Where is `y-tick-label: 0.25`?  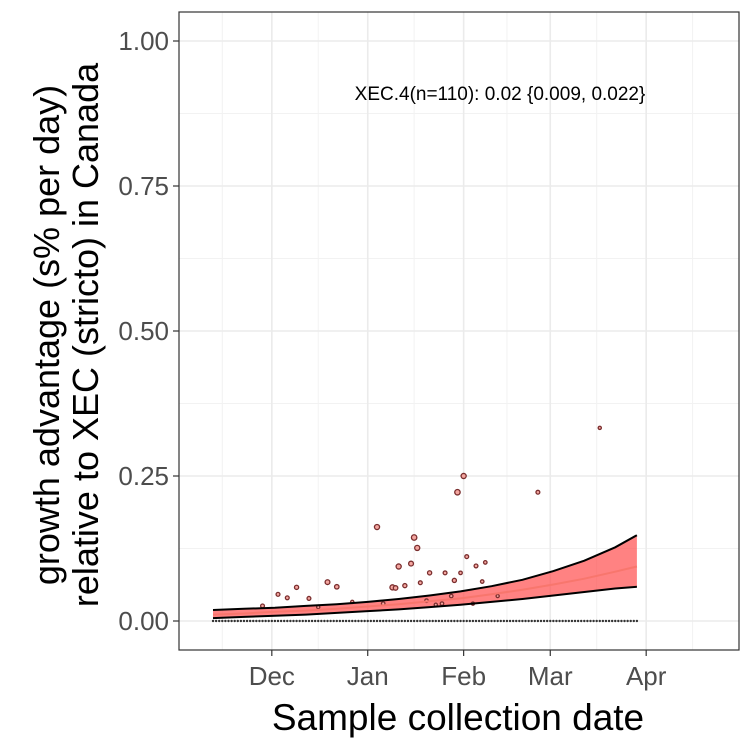 y-tick-label: 0.25 is located at coordinates (143, 476).